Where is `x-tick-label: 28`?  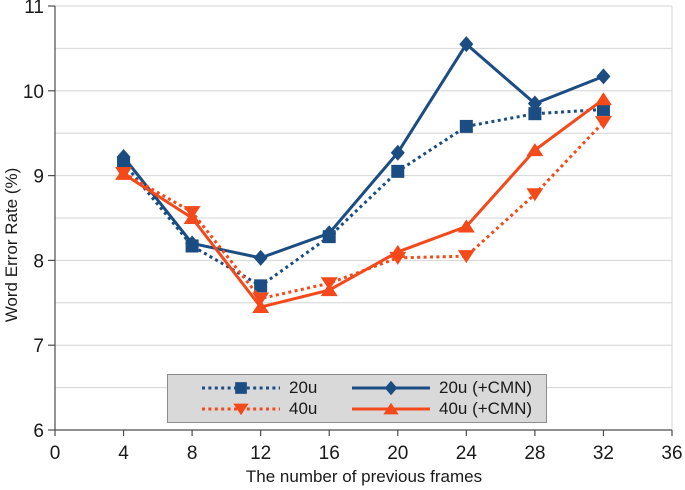
x-tick-label: 28 is located at coordinates (534, 453).